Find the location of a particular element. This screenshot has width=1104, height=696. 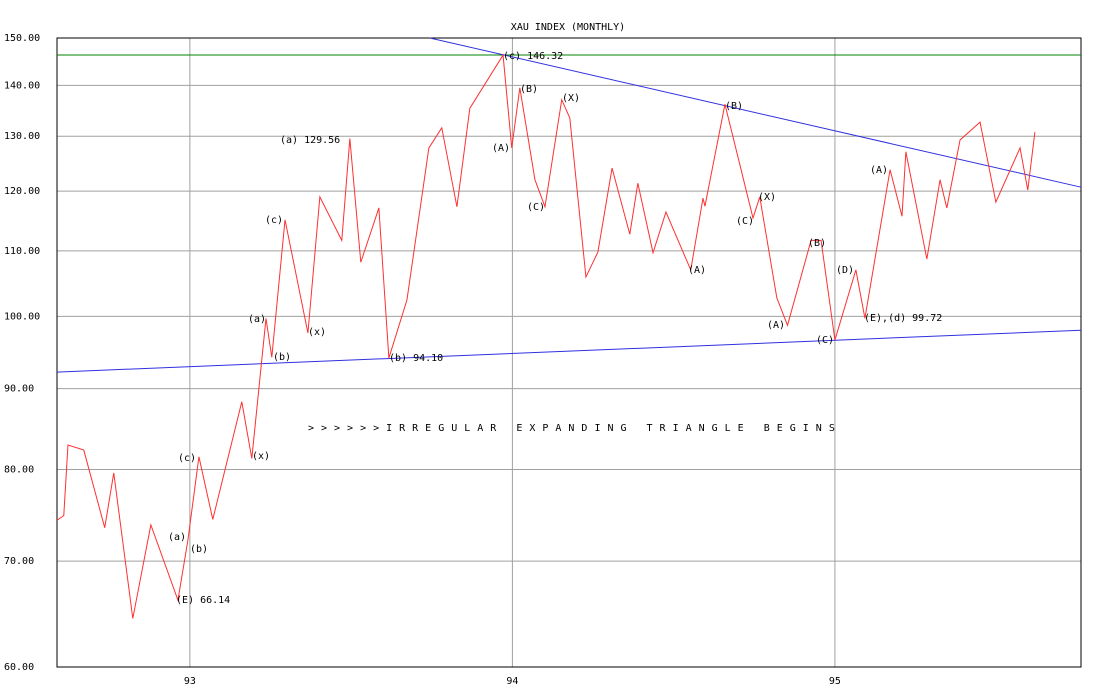

x-tick-label: 94 is located at coordinates (512, 681).